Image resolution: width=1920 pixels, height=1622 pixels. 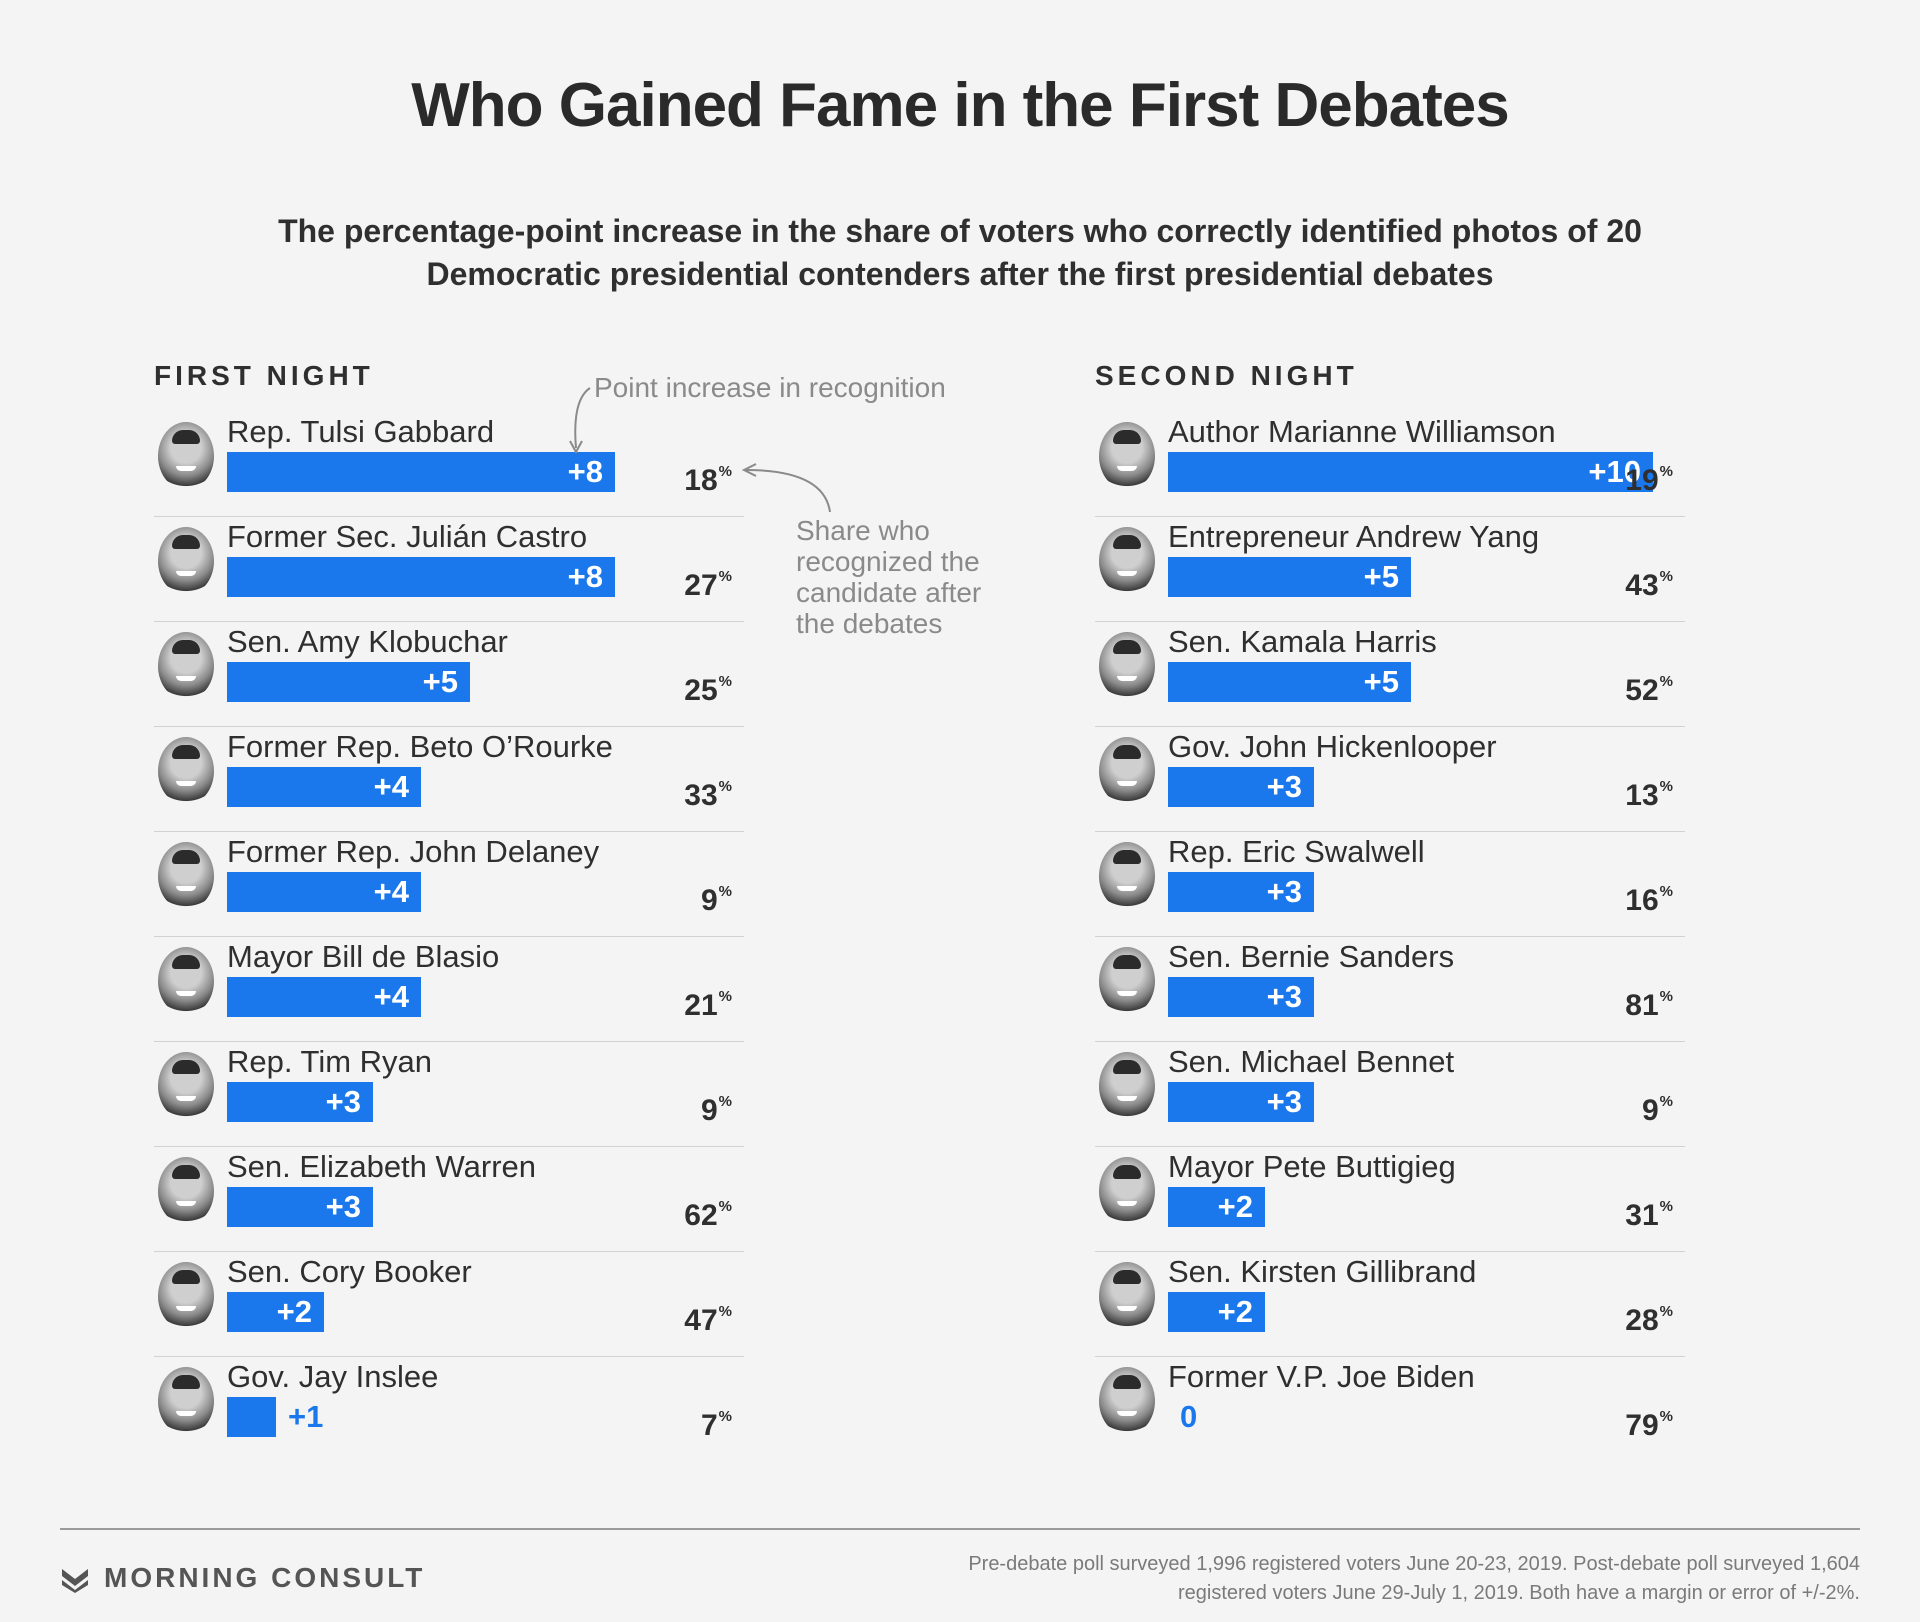 I want to click on share-number: 43, so click(x=1642, y=585).